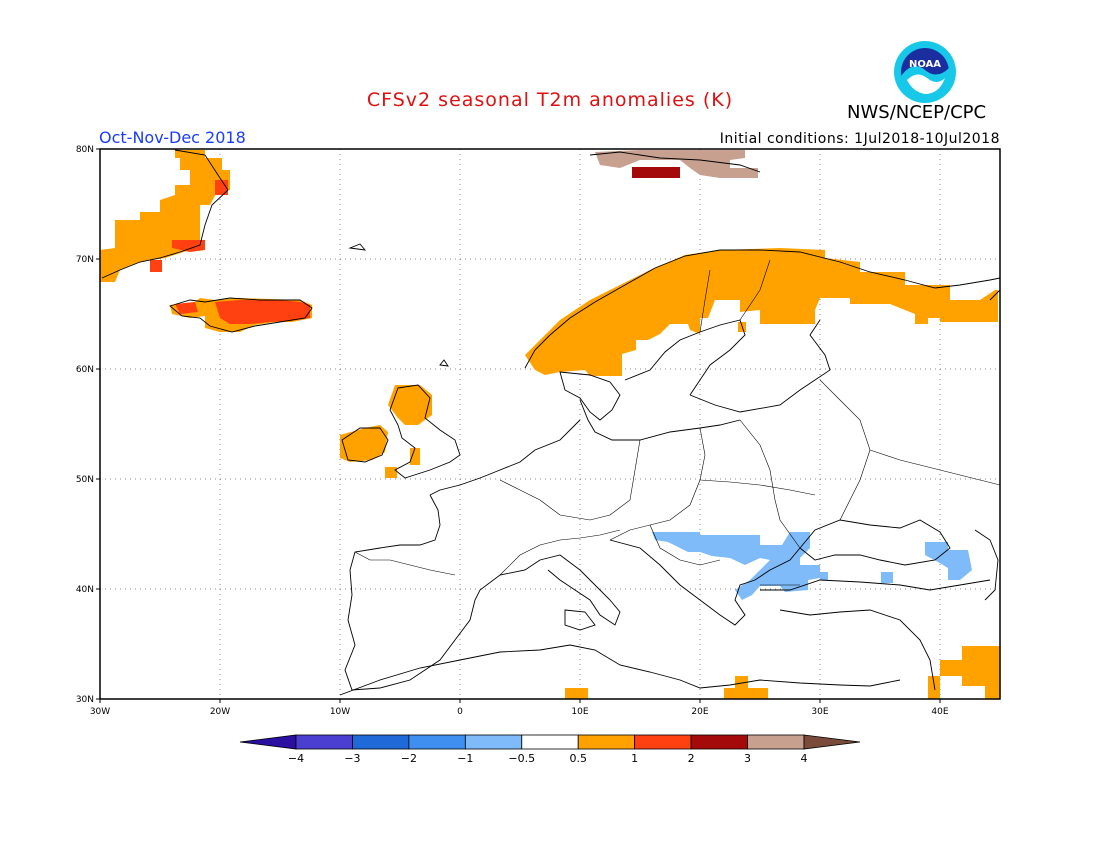 Image resolution: width=1100 pixels, height=850 pixels. Describe the element at coordinates (519, 712) in the screenshot. I see `lon-labels: 30W 20W 10W 0 10E 20E 30E 40E` at that location.